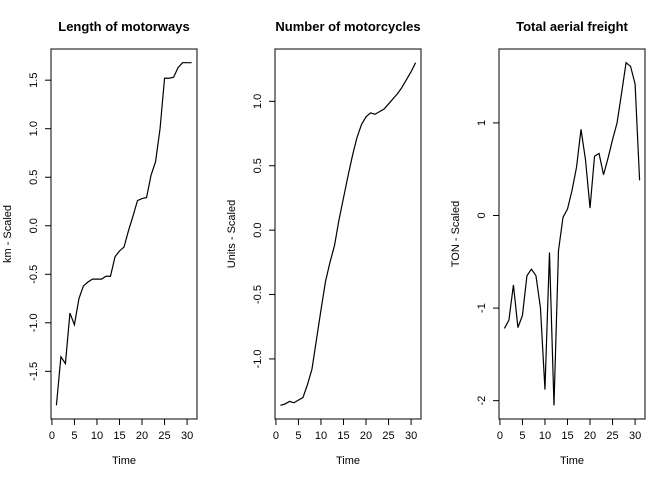  I want to click on y-axis-label: Units - Scaled, so click(232, 234).